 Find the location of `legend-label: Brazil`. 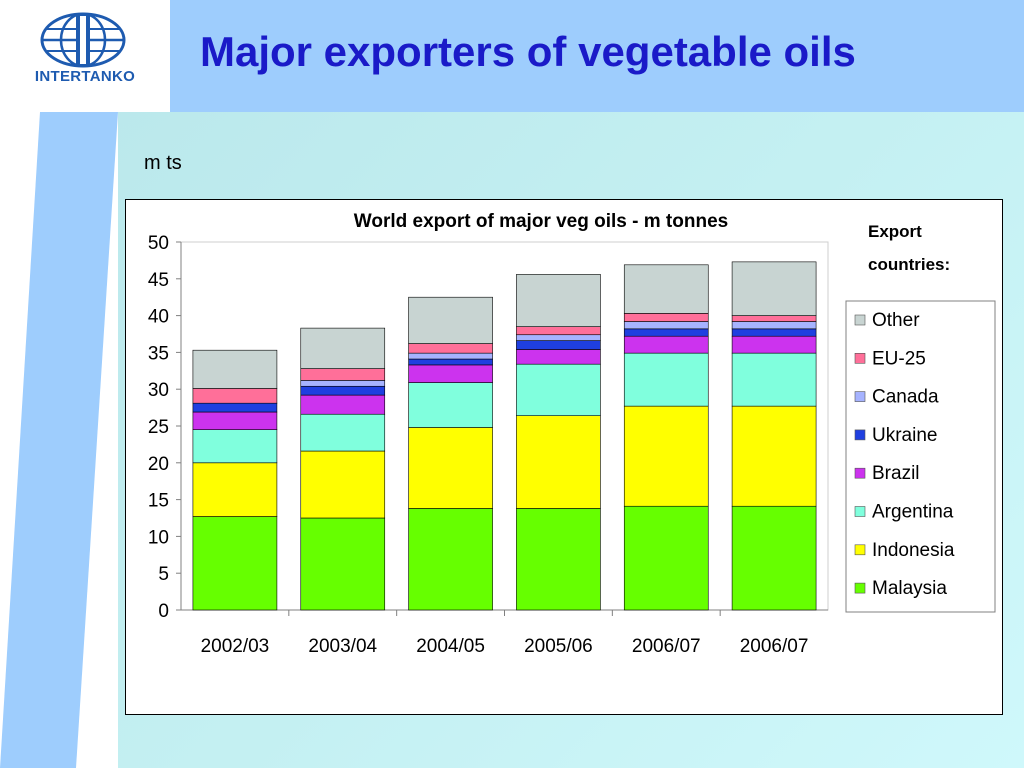

legend-label: Brazil is located at coordinates (896, 473).